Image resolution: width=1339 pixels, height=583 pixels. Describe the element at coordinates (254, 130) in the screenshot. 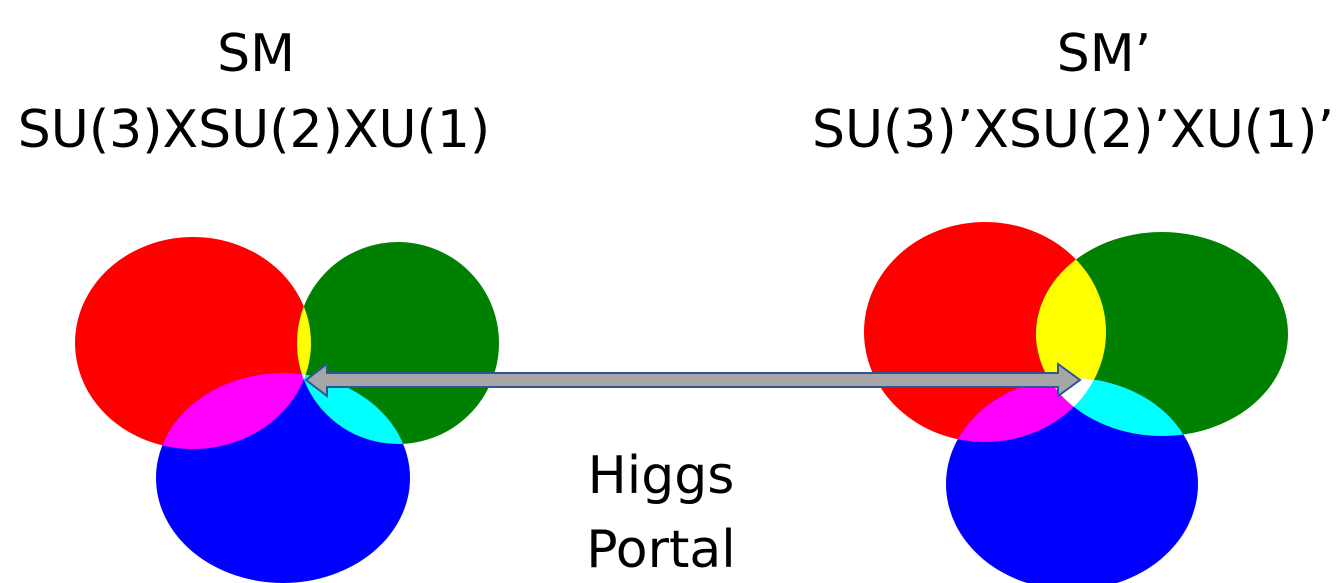

I see `left-gauge-group: SU(3)XSU(2)XU(1)` at that location.